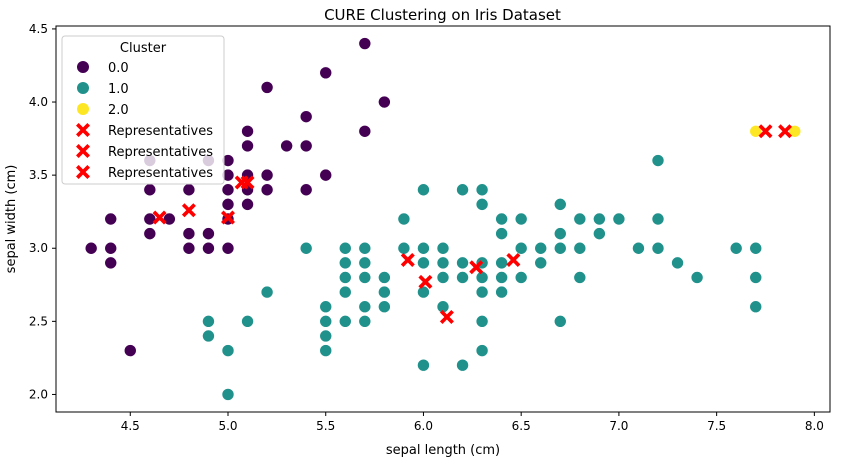  I want to click on legend-title: Cluster, so click(143, 48).